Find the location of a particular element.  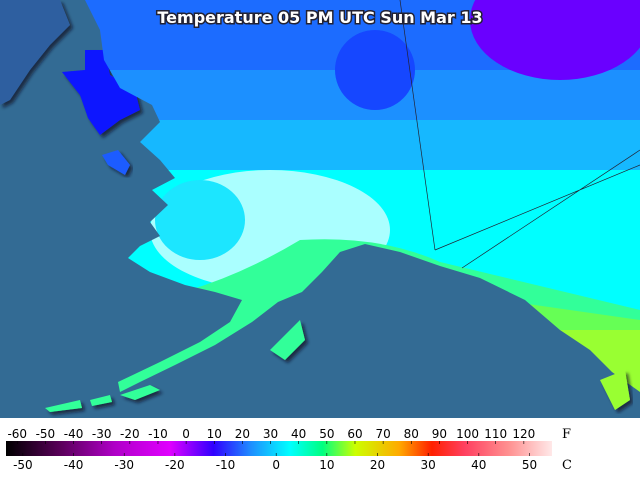

f-tick-label: 110 is located at coordinates (495, 434).